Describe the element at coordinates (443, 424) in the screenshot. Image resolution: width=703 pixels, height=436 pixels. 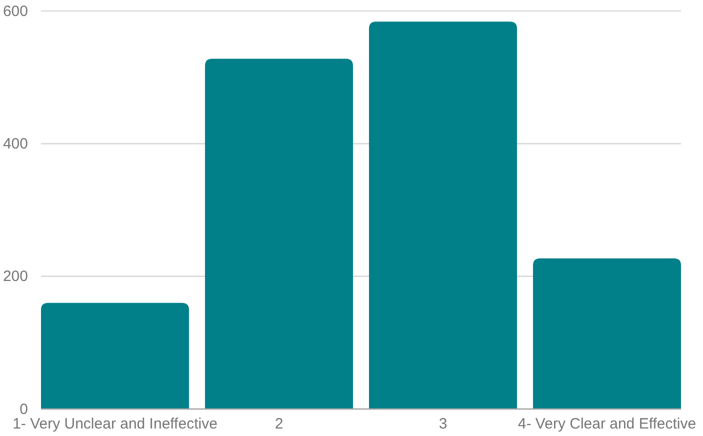
I see `x-tick-label: 3` at that location.